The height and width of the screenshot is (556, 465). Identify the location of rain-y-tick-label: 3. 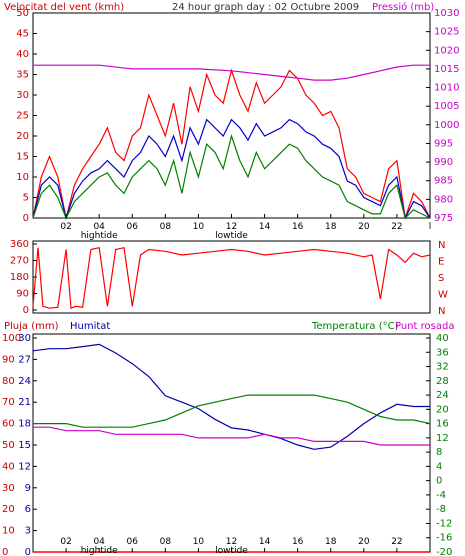
(28, 531).